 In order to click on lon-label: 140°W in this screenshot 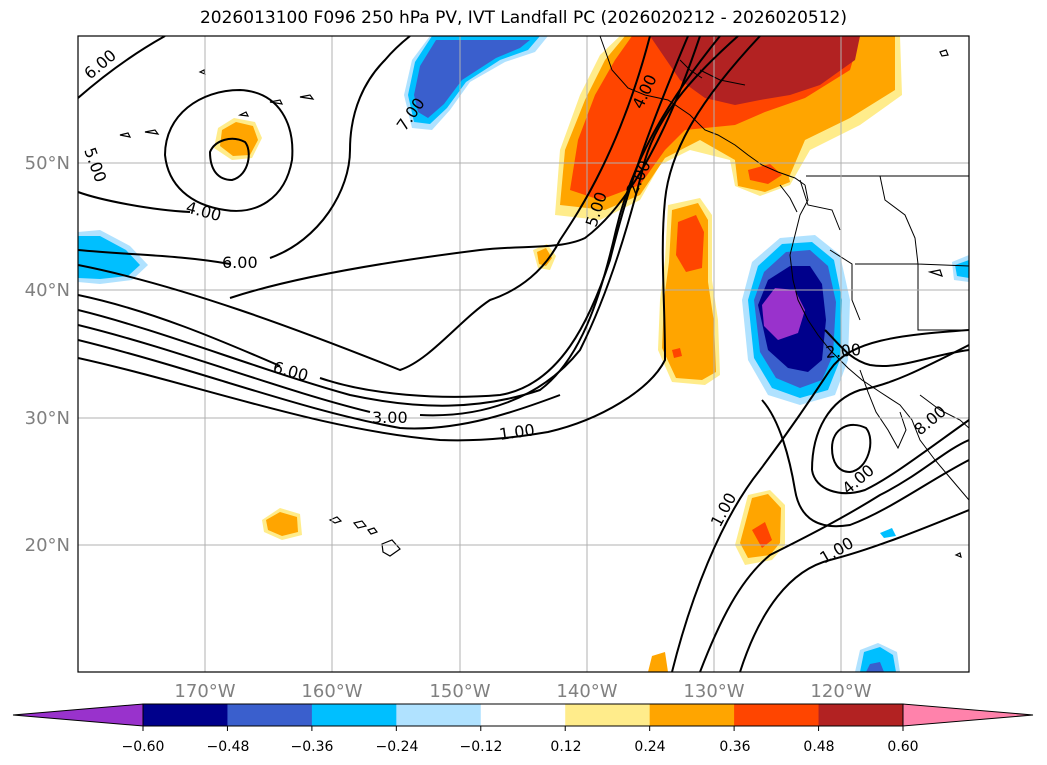, I will do `click(586, 691)`.